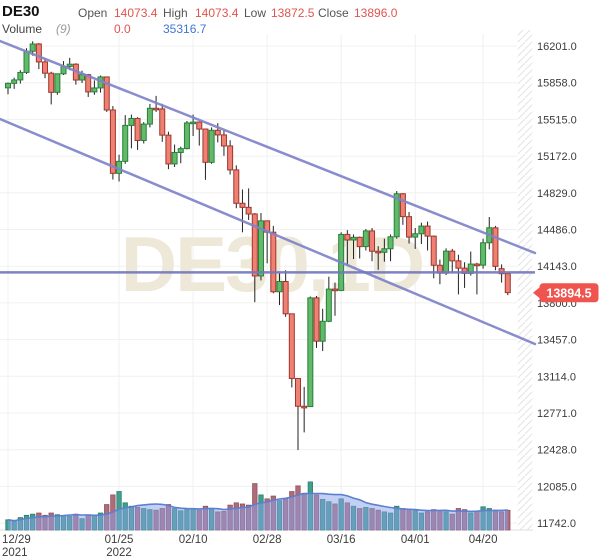 This screenshot has height=558, width=600. I want to click on price-axis-label: 16201.0, so click(557, 47).